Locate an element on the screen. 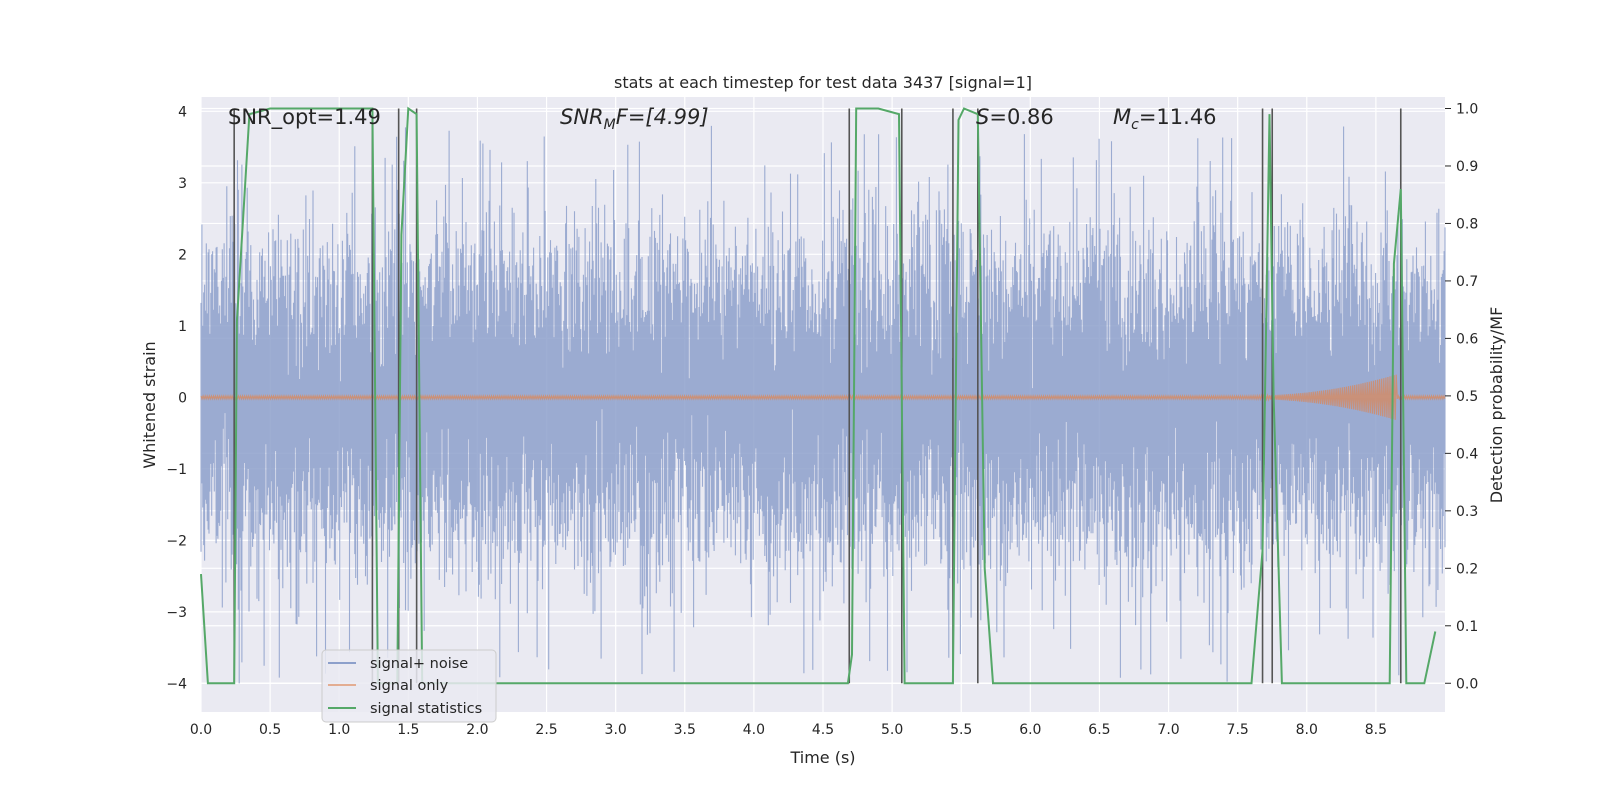  y-right-tick-label: 0.6 is located at coordinates (1467, 339).